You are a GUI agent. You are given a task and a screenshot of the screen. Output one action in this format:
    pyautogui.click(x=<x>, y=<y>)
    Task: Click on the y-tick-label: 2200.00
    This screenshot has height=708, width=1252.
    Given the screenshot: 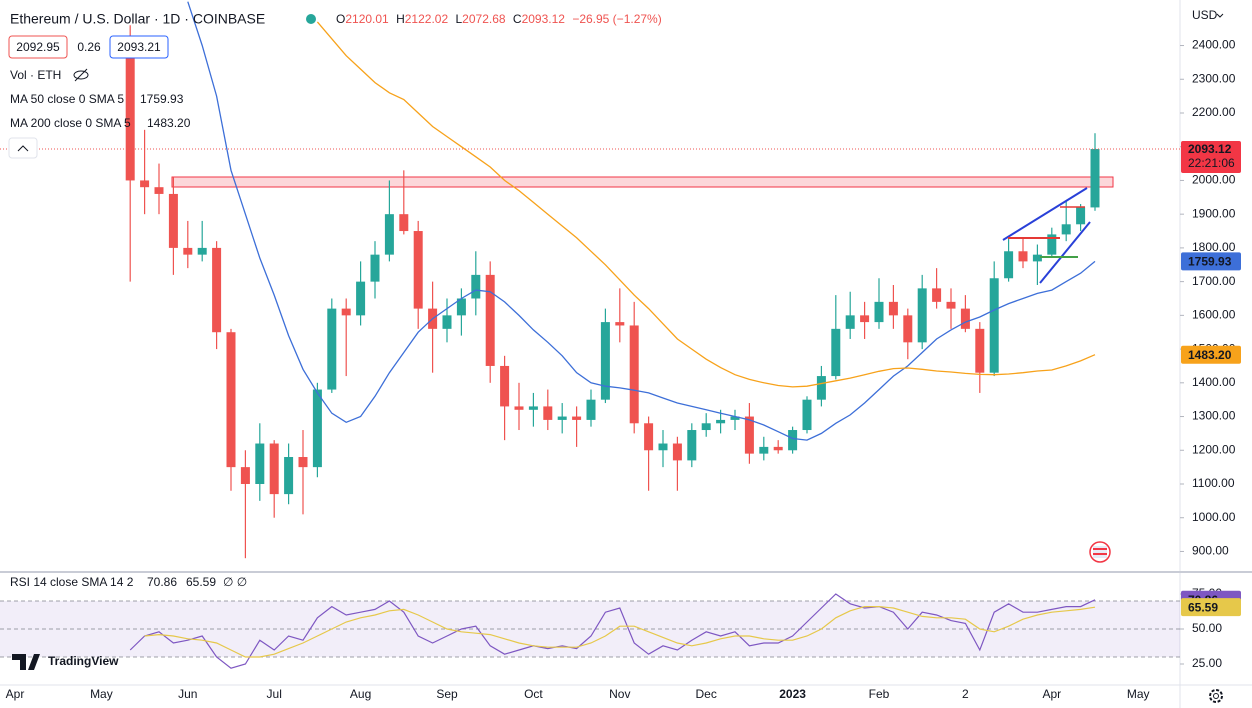 What is the action you would take?
    pyautogui.click(x=1214, y=112)
    